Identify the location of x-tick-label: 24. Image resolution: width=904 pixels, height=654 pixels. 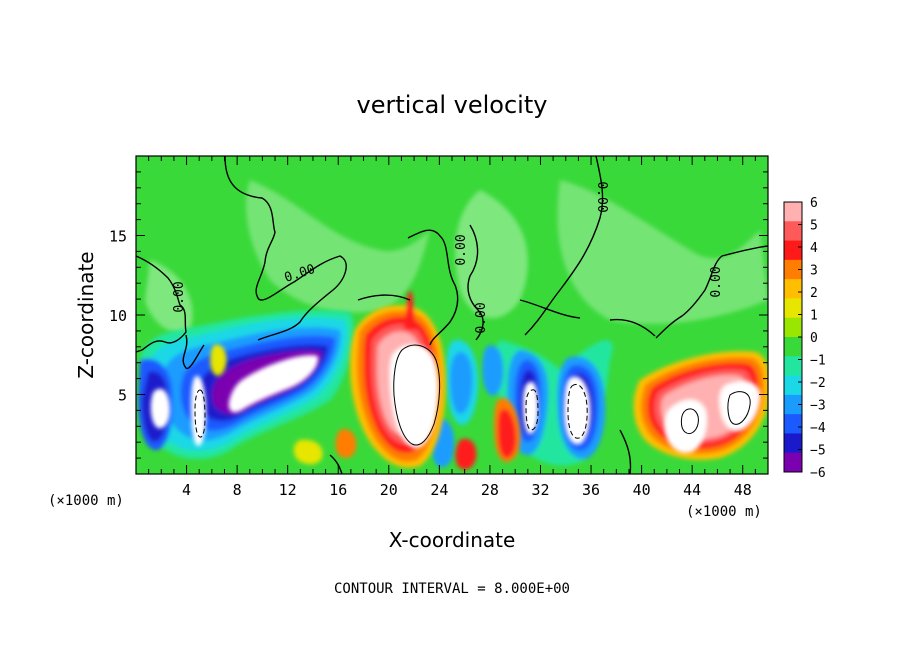
(439, 490).